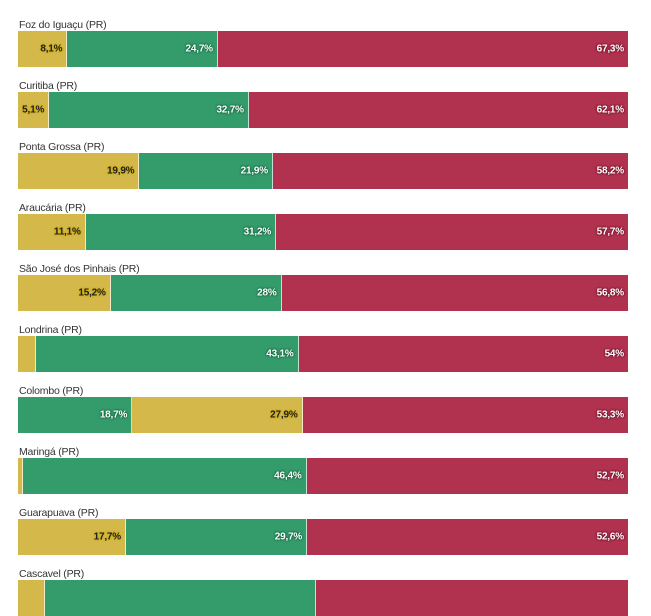 The height and width of the screenshot is (616, 651). Describe the element at coordinates (180, 598) in the screenshot. I see `bar-segment-green` at that location.